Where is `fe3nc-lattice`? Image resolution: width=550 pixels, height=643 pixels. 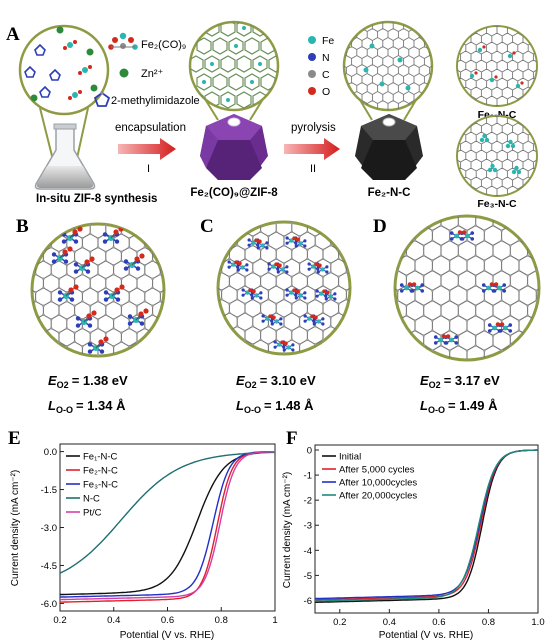
fe3nc-lattice is located at coordinates (497, 156).